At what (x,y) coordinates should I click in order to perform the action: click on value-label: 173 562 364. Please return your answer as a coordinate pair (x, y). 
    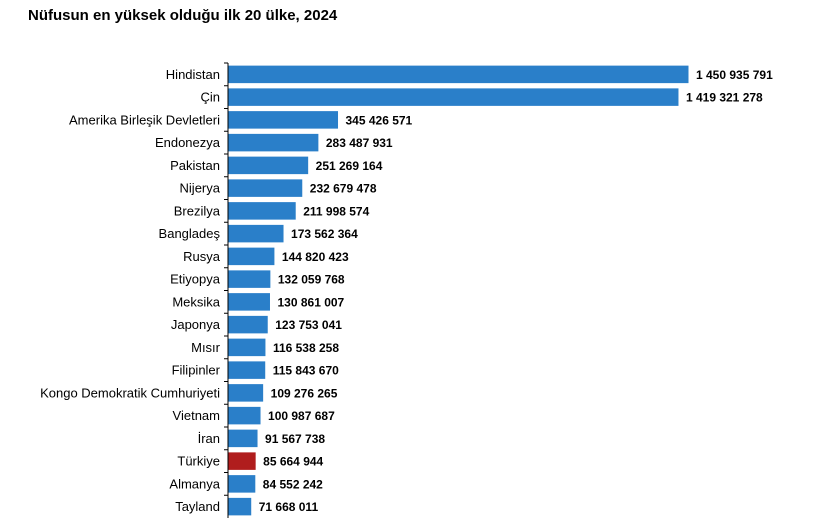
    Looking at the image, I should click on (324, 234).